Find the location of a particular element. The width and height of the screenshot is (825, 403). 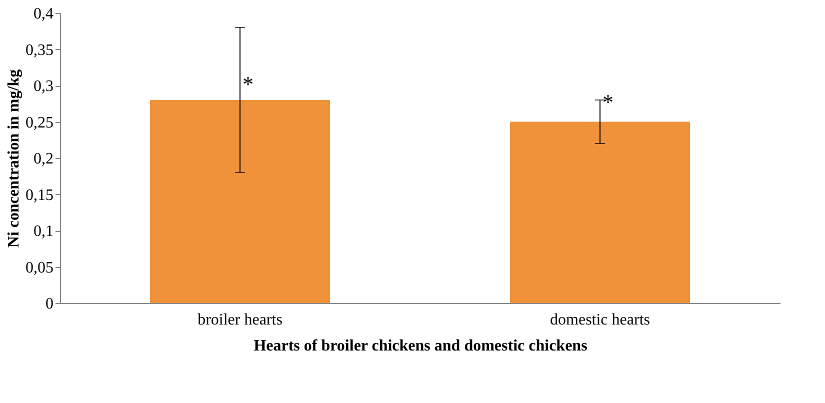

x-axis-title: Hearts of broiler chickens and domestic chickens is located at coordinates (421, 346).